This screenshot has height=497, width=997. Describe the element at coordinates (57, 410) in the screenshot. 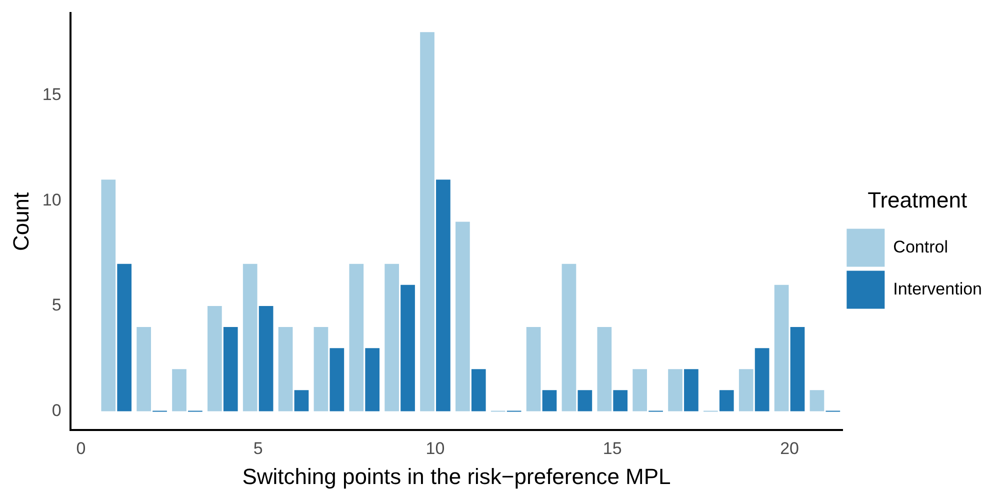

I see `y-tick-label: 0` at that location.